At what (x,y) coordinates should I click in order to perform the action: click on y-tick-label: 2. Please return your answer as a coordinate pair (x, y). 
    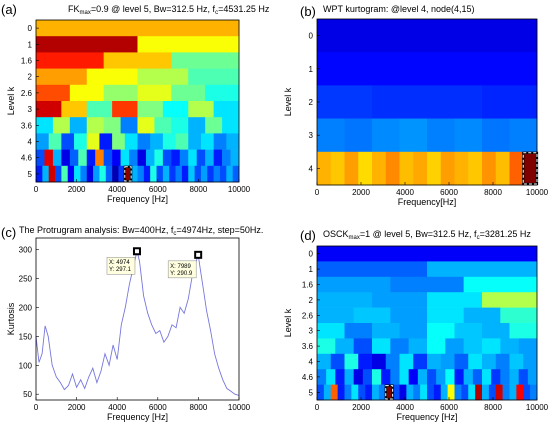
    Looking at the image, I should click on (30, 77).